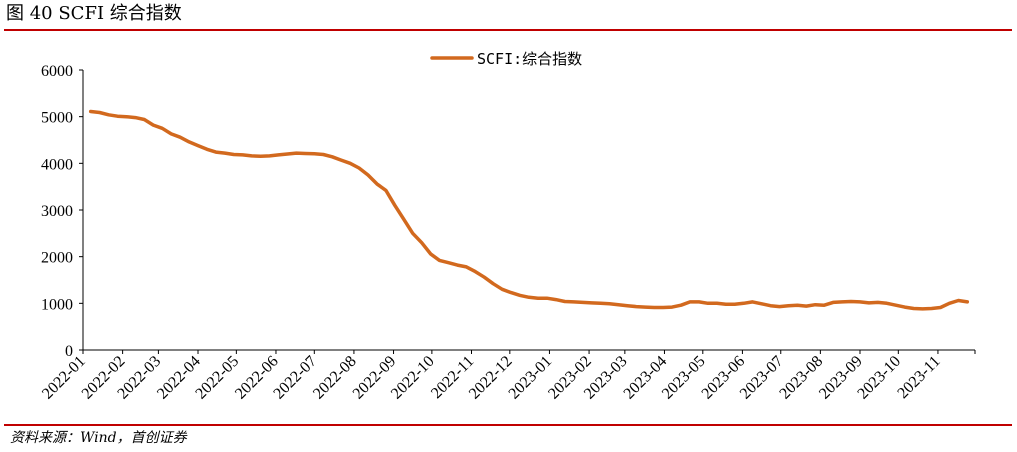 This screenshot has width=1017, height=452. I want to click on x-tick-label: 2023-10, so click(879, 378).